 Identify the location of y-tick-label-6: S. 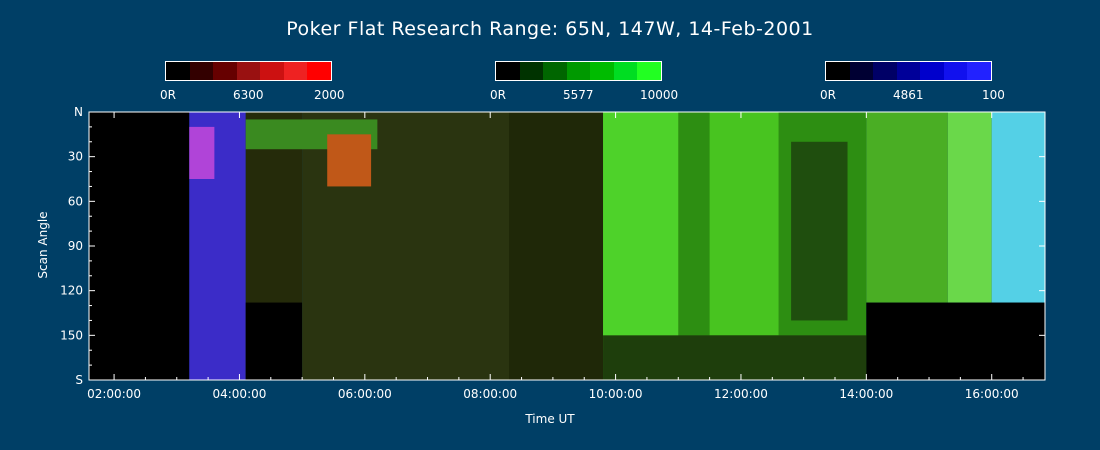
(79, 380).